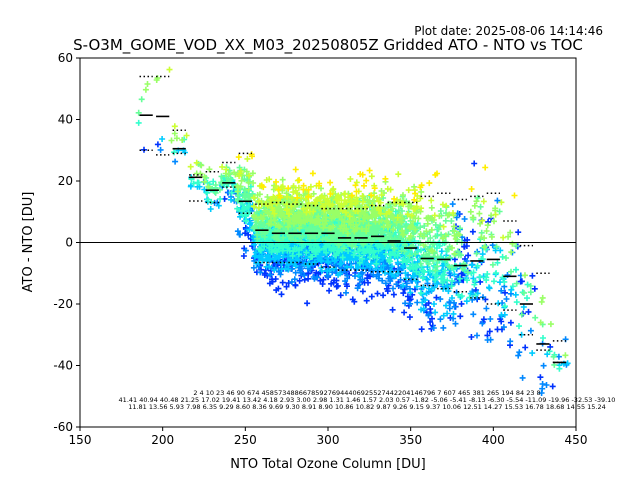  I want to click on x-tick-label: 150, so click(80, 440).